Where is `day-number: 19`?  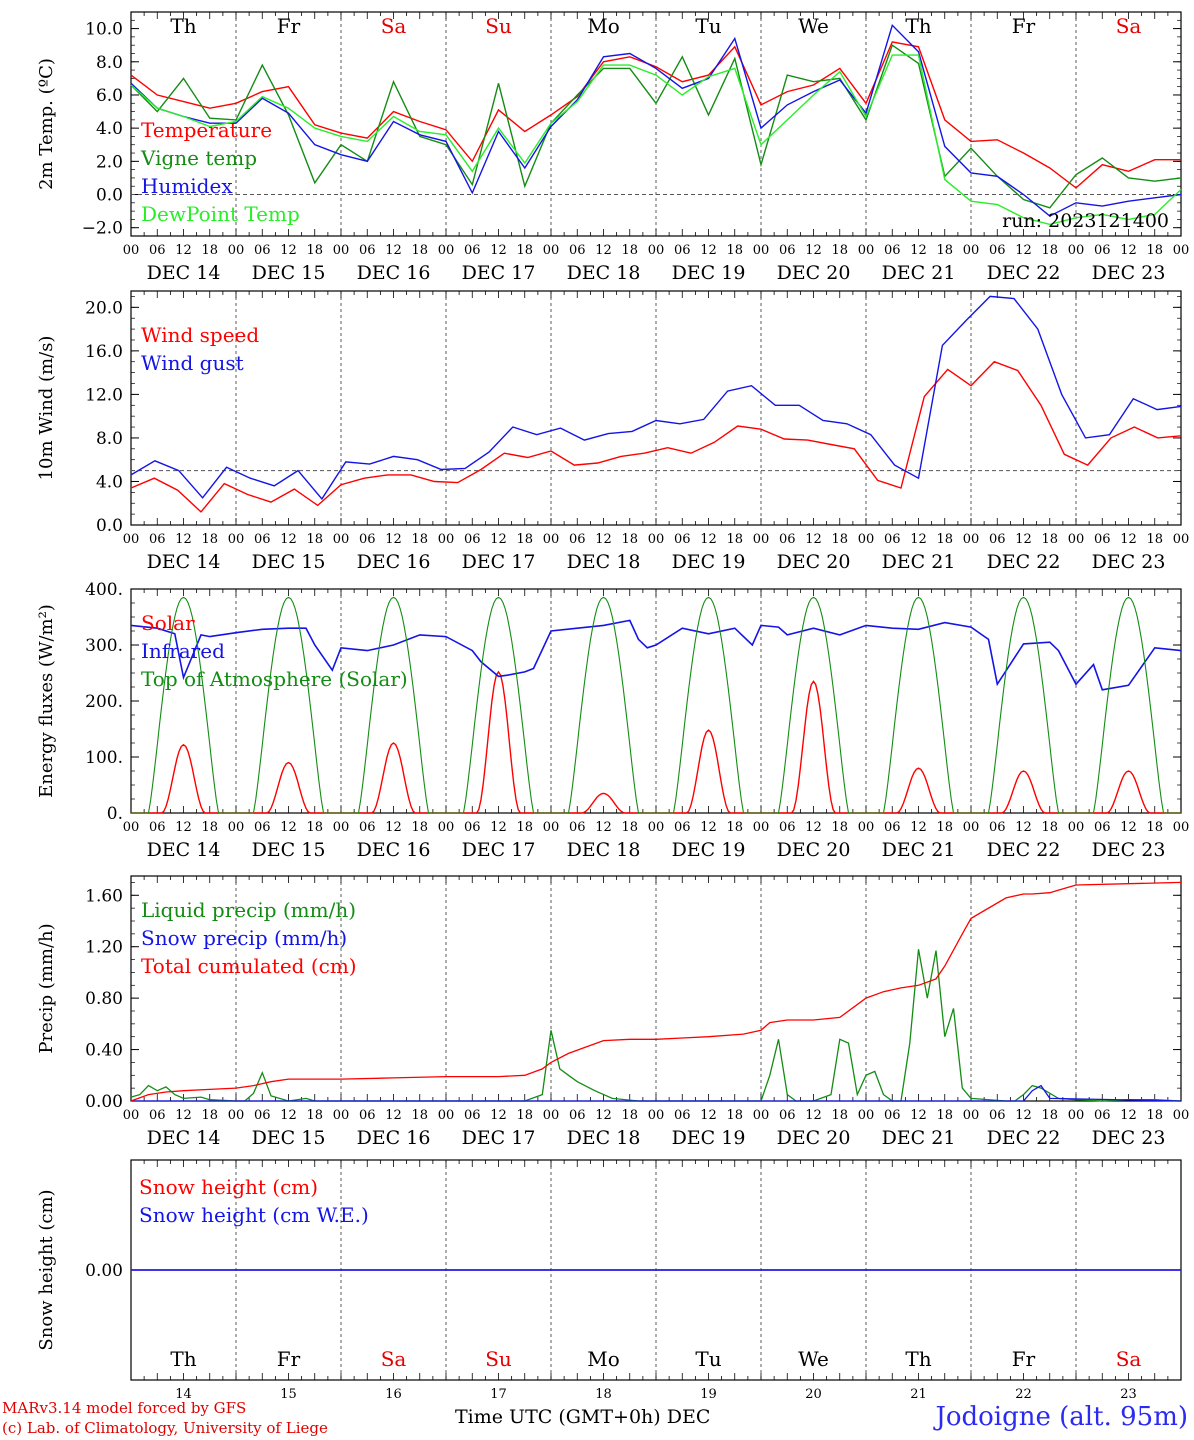
day-number: 19 is located at coordinates (708, 1394).